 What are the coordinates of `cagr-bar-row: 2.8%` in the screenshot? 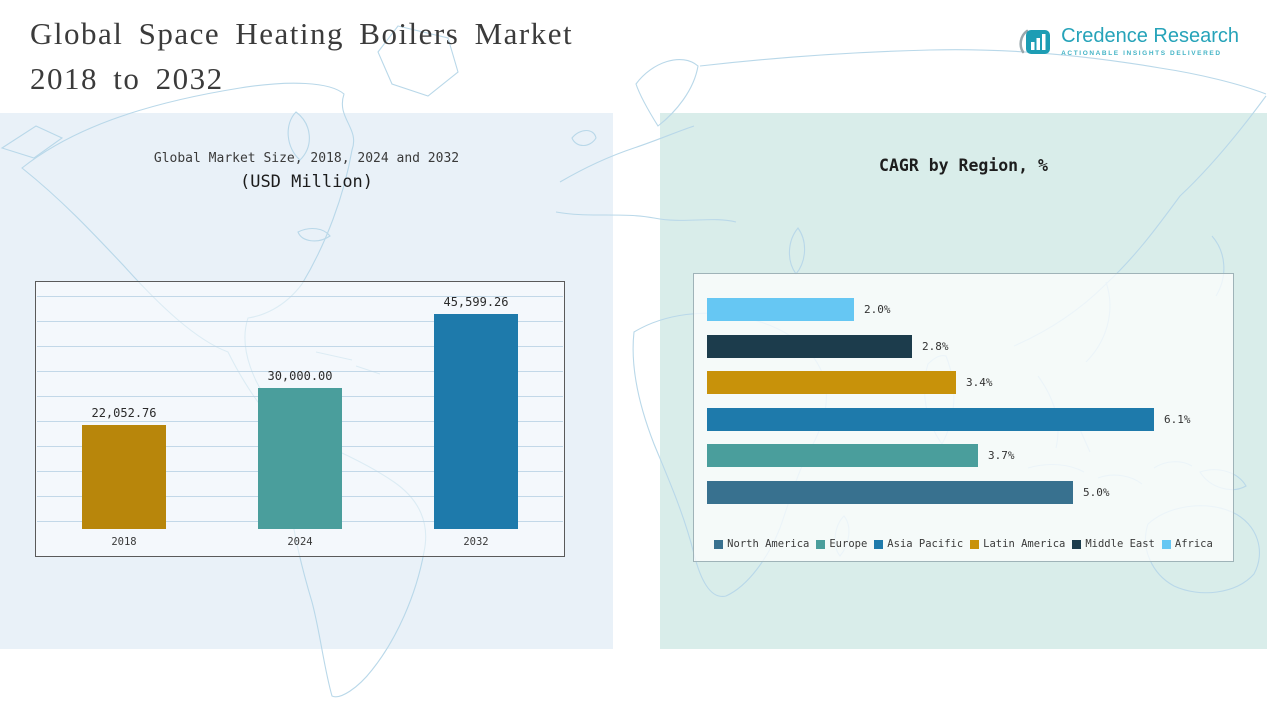 It's located at (965, 346).